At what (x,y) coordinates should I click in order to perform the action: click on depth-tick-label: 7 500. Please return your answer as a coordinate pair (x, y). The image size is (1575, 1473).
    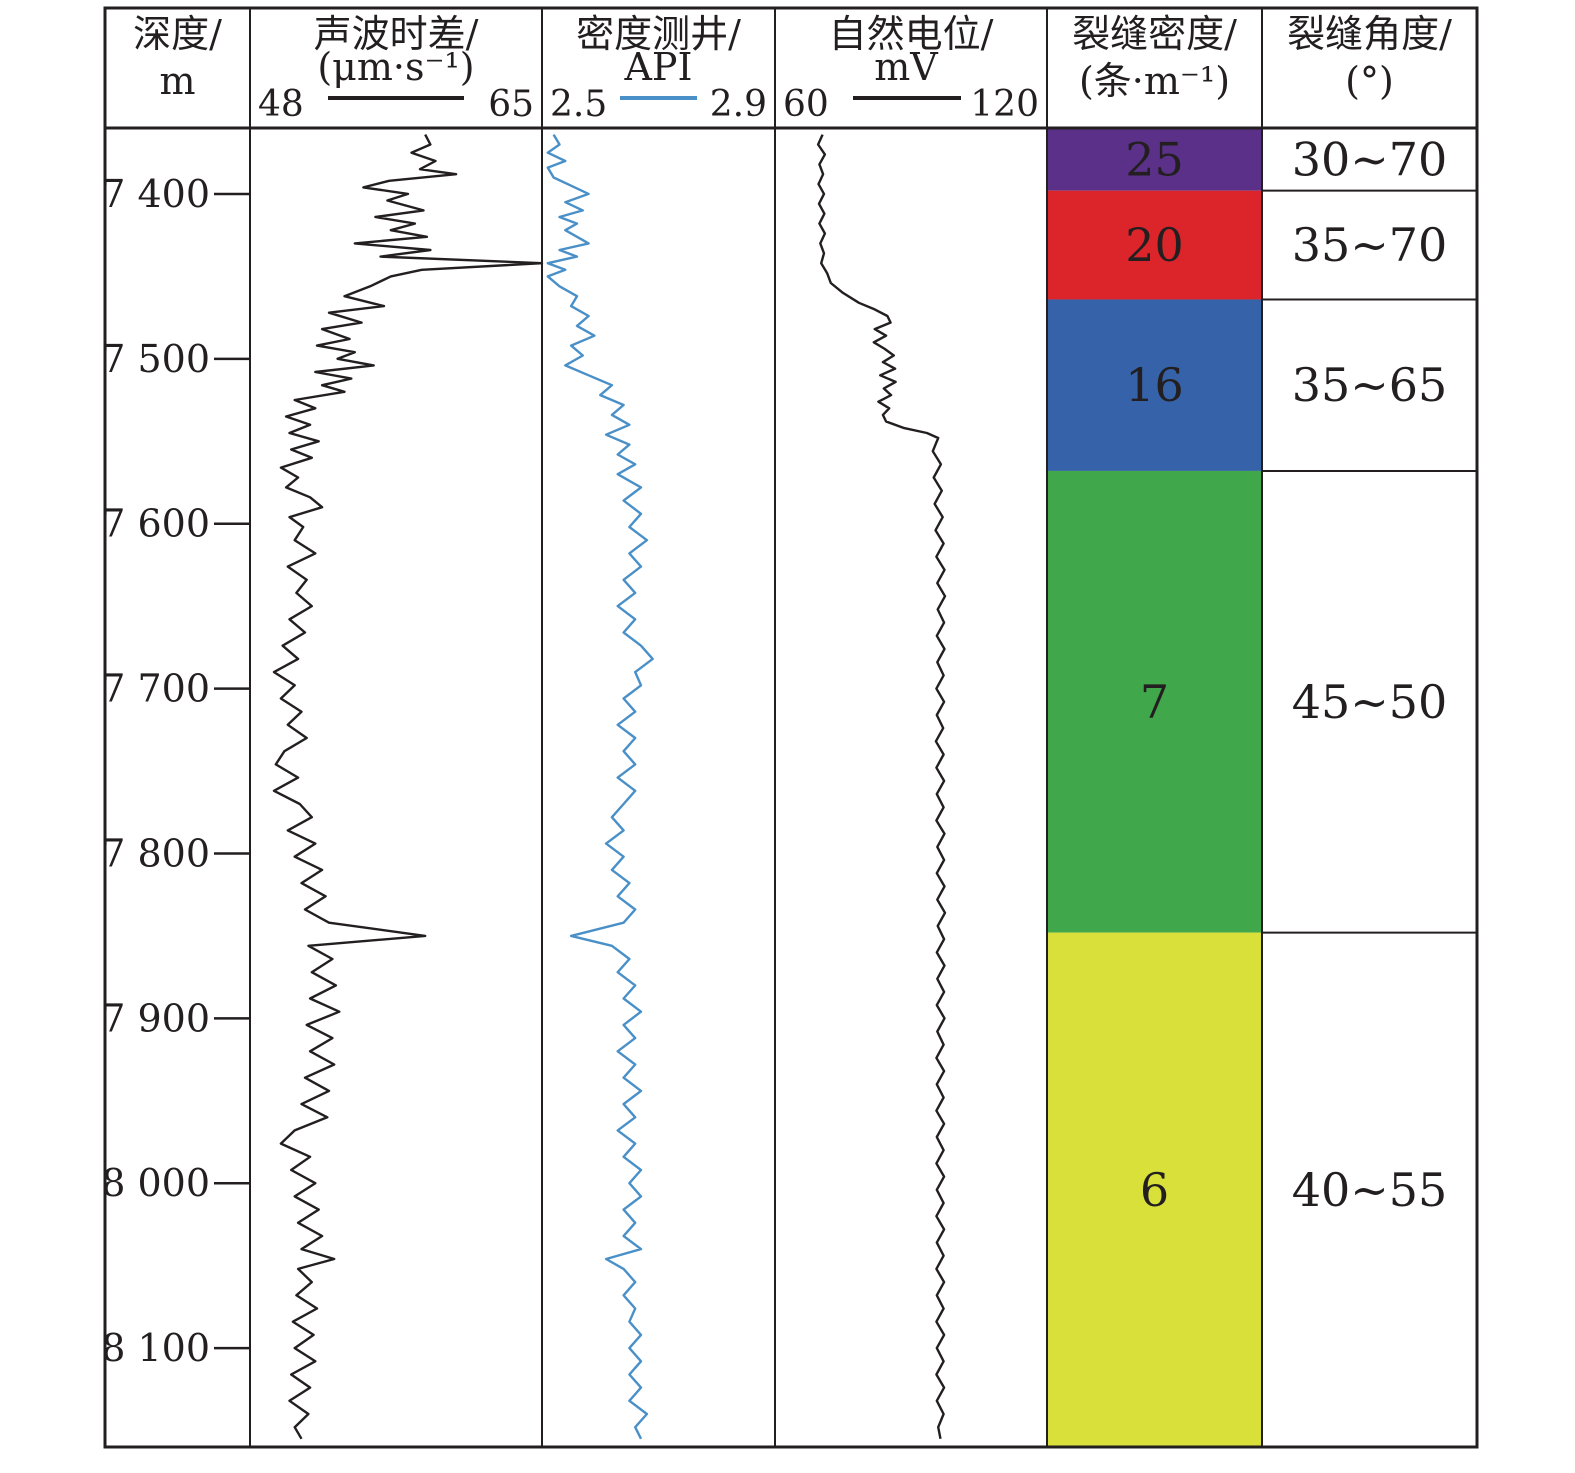
    Looking at the image, I should click on (155, 359).